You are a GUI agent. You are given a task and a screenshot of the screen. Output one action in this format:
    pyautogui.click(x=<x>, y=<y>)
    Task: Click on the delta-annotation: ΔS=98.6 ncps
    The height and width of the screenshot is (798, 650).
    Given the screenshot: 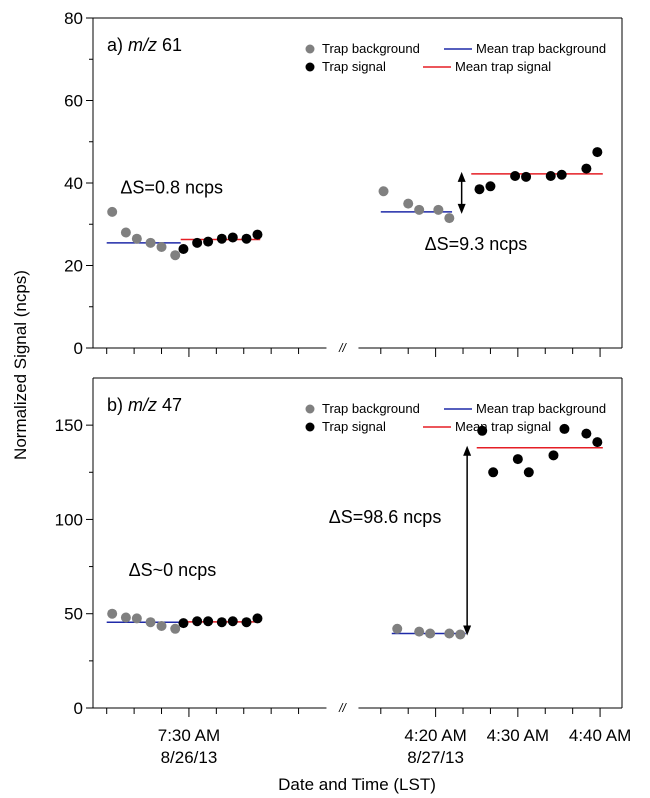 What is the action you would take?
    pyautogui.click(x=385, y=517)
    